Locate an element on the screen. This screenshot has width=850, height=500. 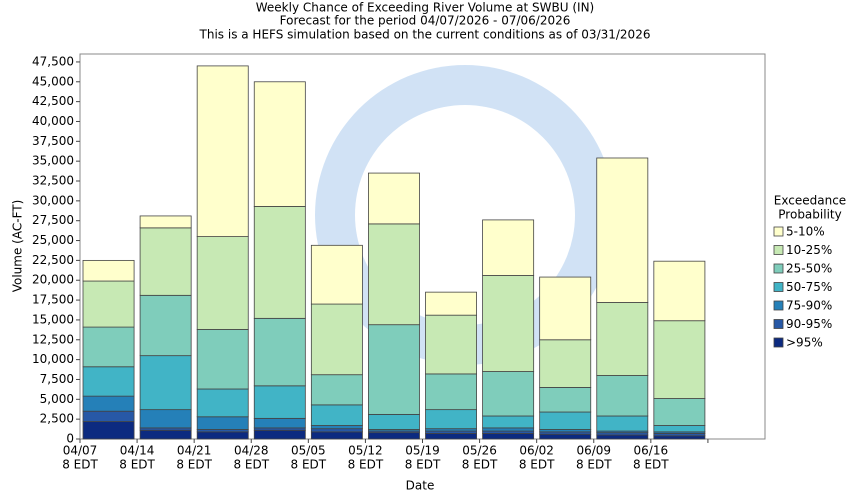
legend-label: 50-75% is located at coordinates (809, 287).